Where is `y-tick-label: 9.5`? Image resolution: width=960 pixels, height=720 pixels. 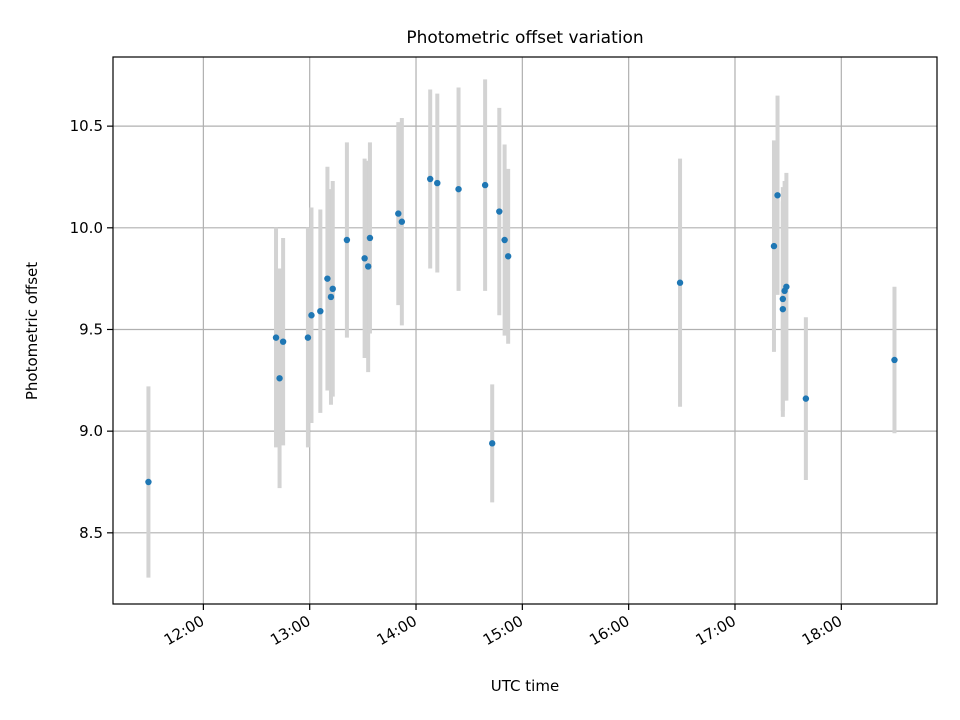
y-tick-label: 9.5 is located at coordinates (91, 329).